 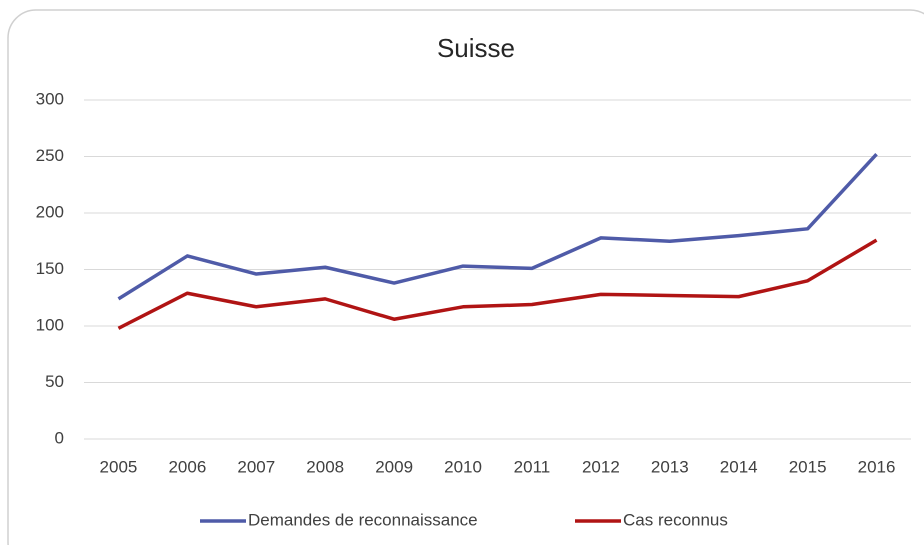 I want to click on x-tick-label: 2011, so click(x=532, y=466).